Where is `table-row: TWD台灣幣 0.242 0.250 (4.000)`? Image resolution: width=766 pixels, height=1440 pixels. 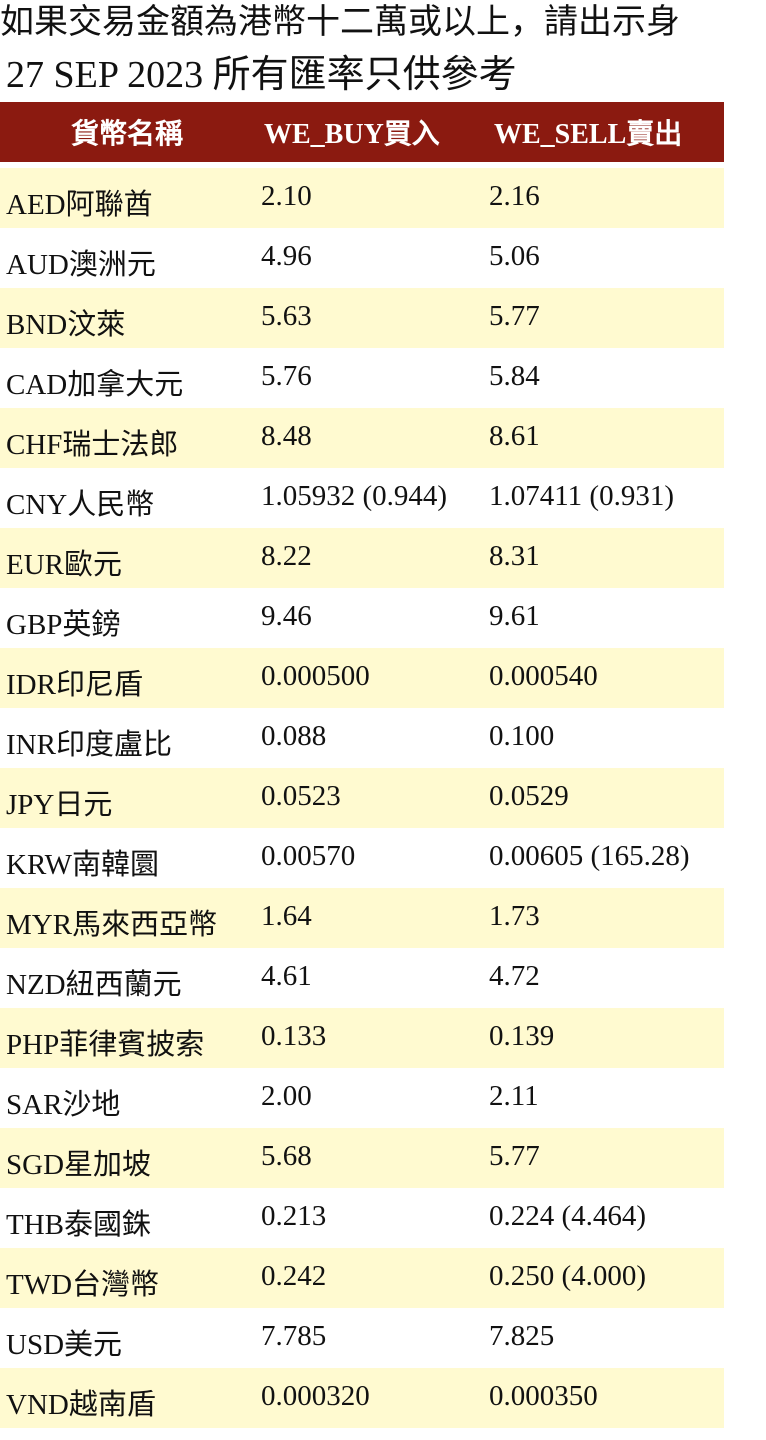
table-row: TWD台灣幣 0.242 0.250 (4.000) is located at coordinates (362, 1278).